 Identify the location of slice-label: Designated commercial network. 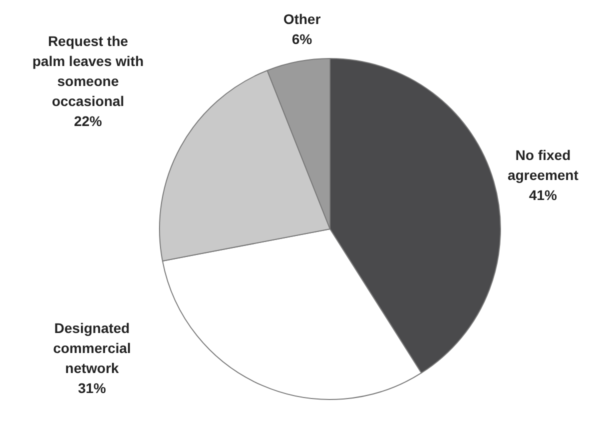
(92, 348).